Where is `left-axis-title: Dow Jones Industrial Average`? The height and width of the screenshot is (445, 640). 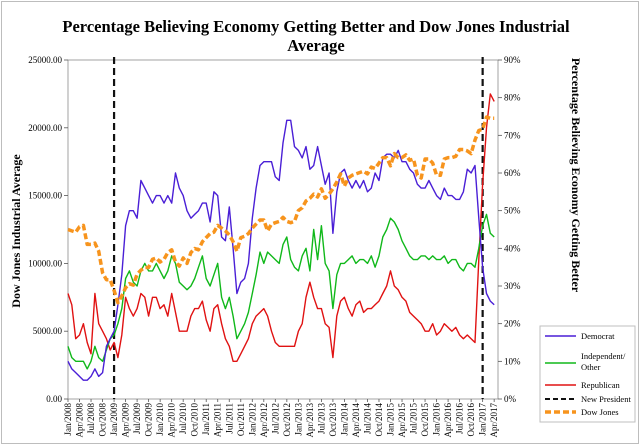
left-axis-title: Dow Jones Industrial Average is located at coordinates (16, 231).